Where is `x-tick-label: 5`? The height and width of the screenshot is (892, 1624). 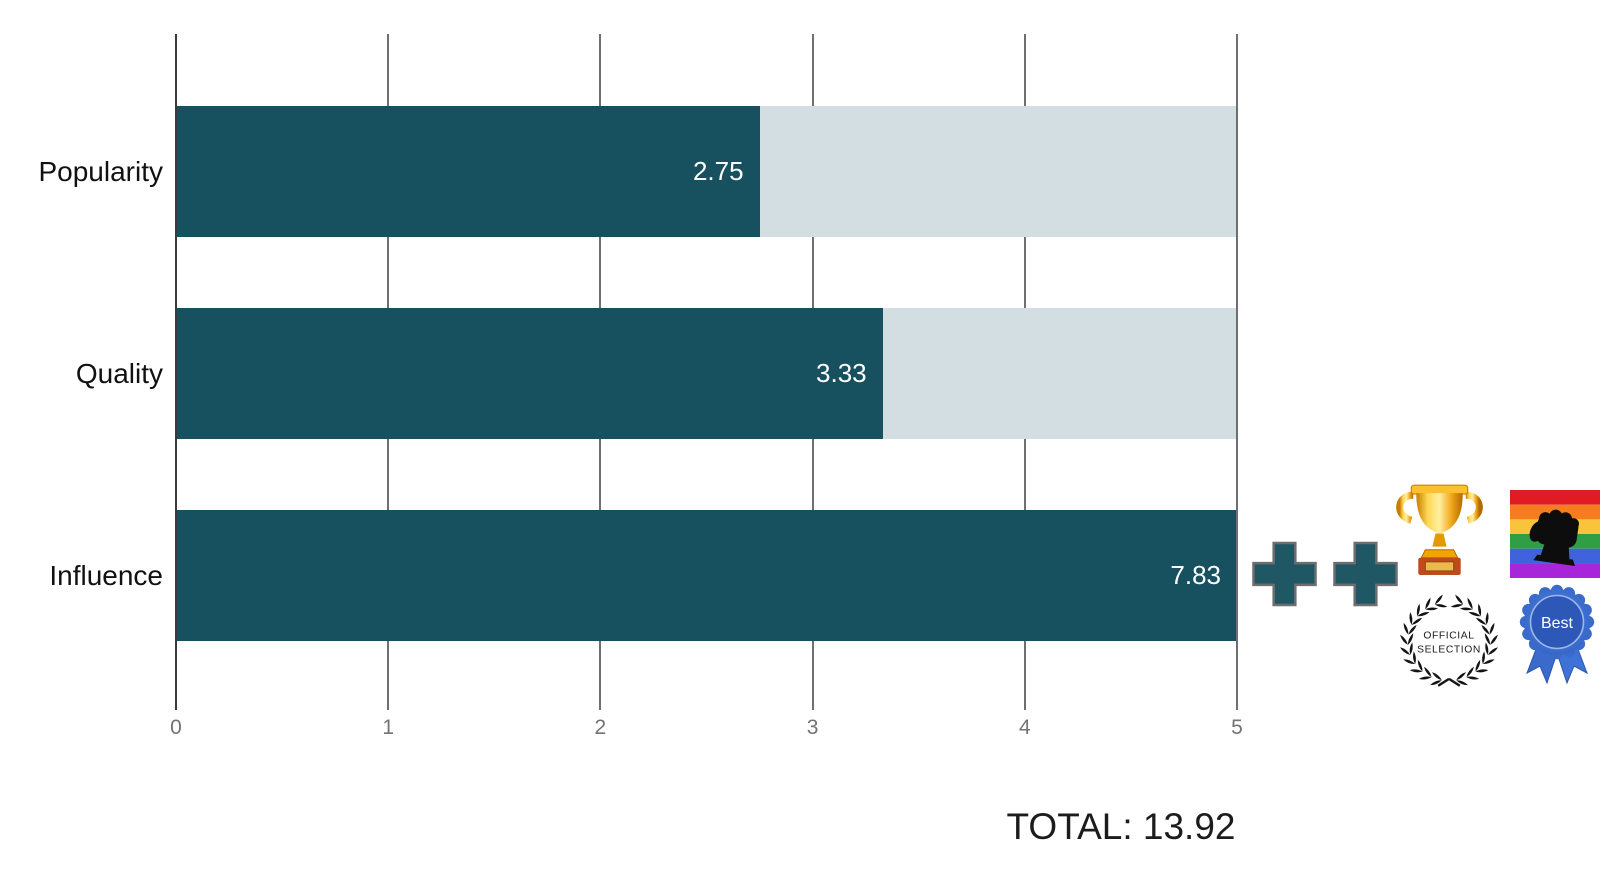 x-tick-label: 5 is located at coordinates (1237, 727).